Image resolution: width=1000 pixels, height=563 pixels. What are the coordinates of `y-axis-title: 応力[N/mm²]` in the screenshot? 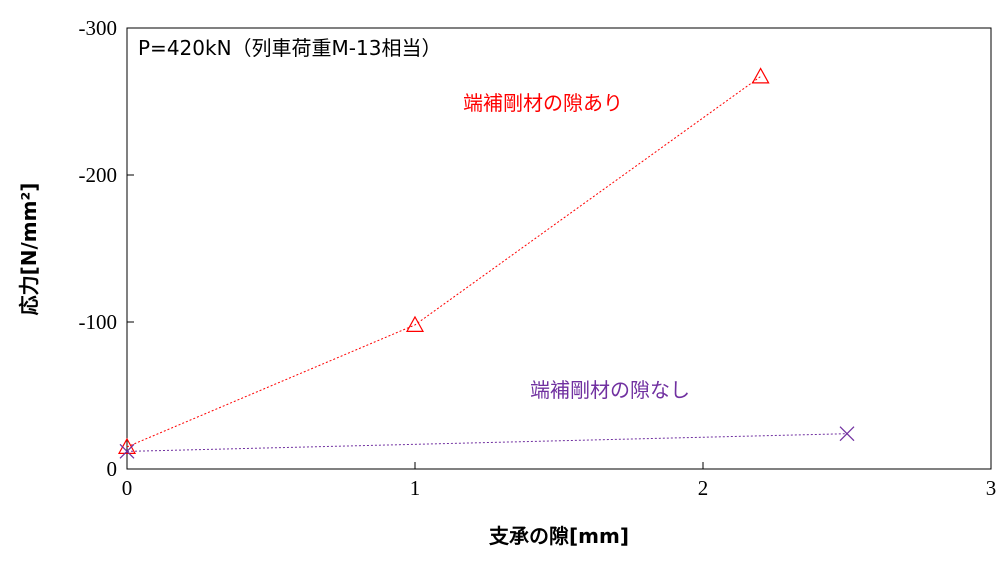 It's located at (29, 249).